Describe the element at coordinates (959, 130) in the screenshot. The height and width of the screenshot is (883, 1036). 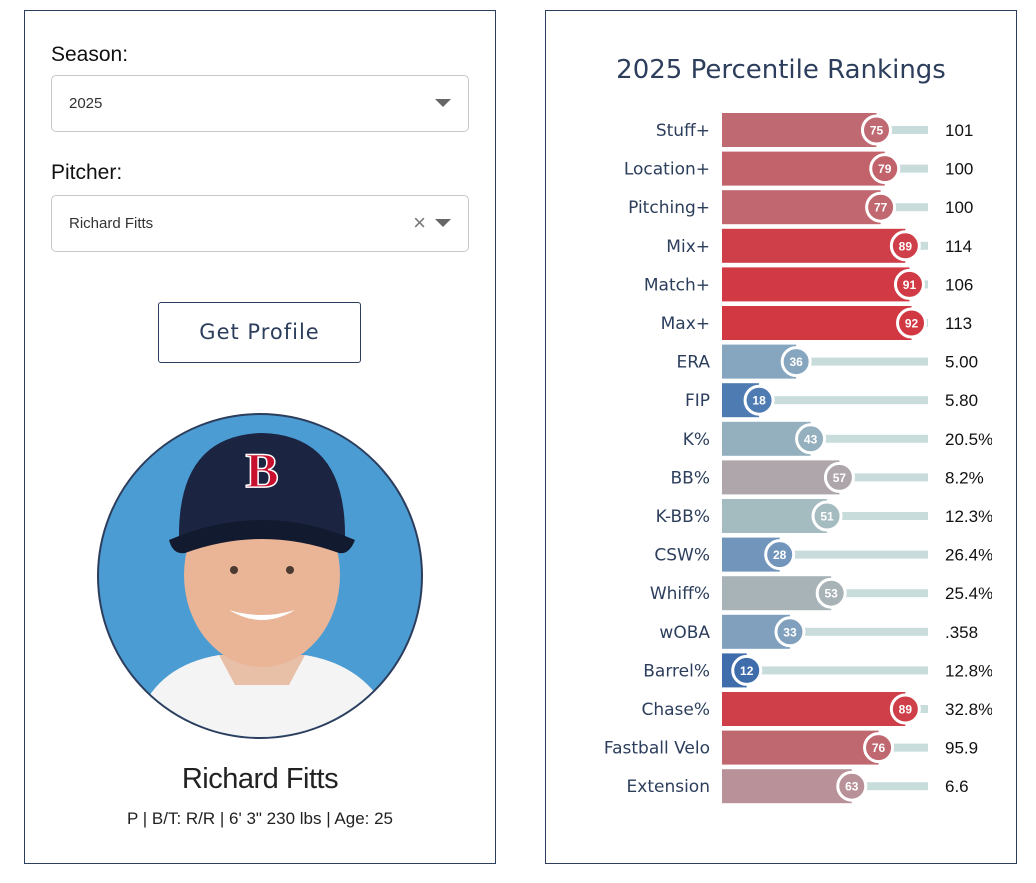
I see `metric-value: 101` at that location.